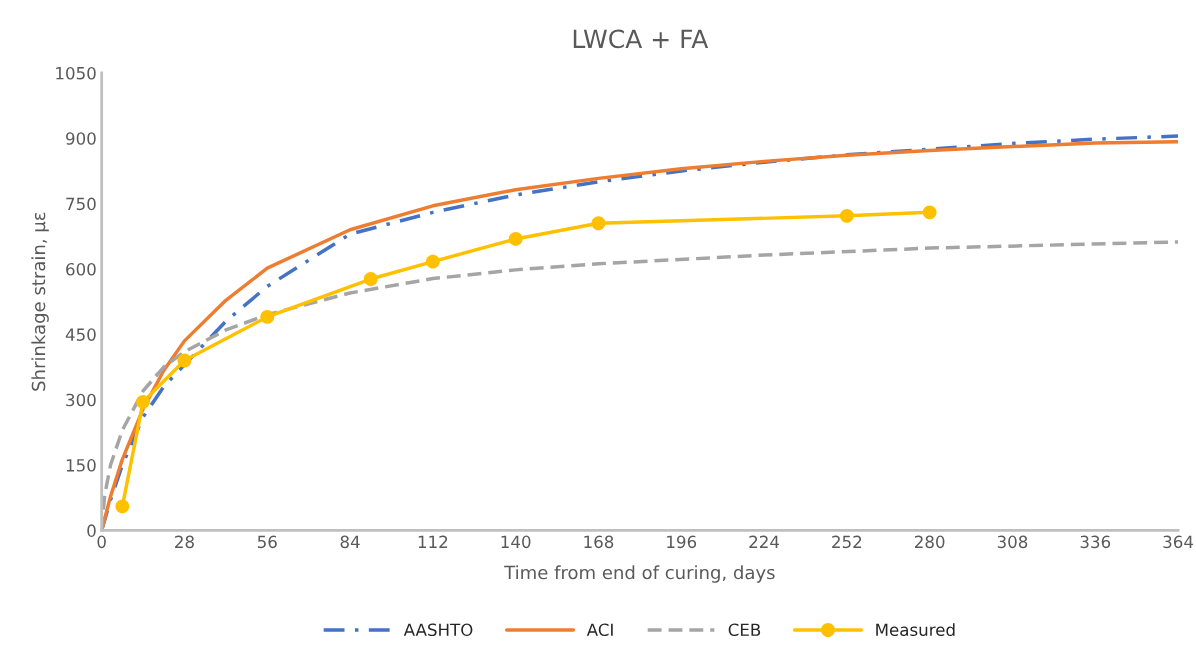 The height and width of the screenshot is (663, 1196). What do you see at coordinates (81, 204) in the screenshot?
I see `y-tick-label: 750` at bounding box center [81, 204].